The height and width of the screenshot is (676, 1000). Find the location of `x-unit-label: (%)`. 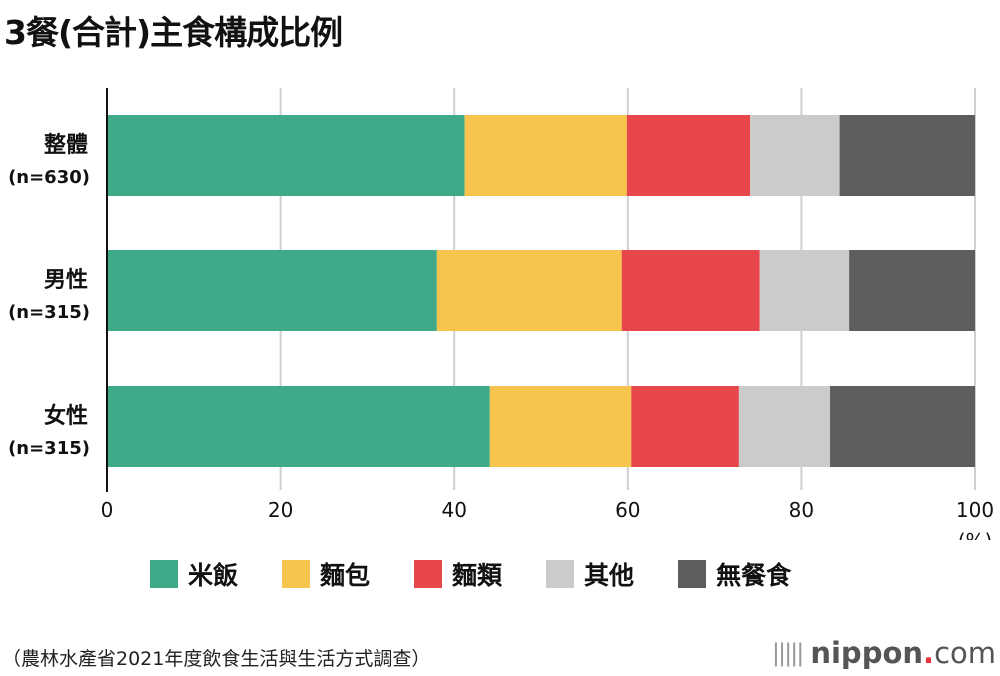

x-unit-label: (%) is located at coordinates (975, 534).